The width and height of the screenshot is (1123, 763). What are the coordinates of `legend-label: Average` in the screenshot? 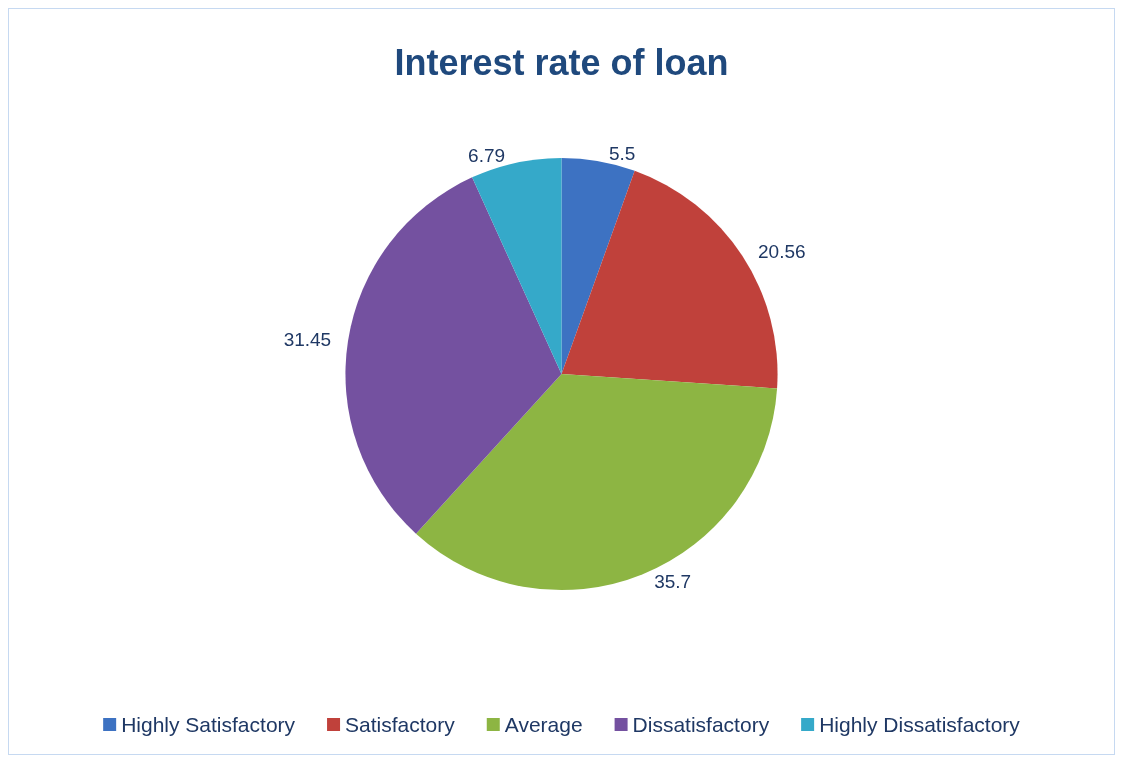 It's located at (543, 724).